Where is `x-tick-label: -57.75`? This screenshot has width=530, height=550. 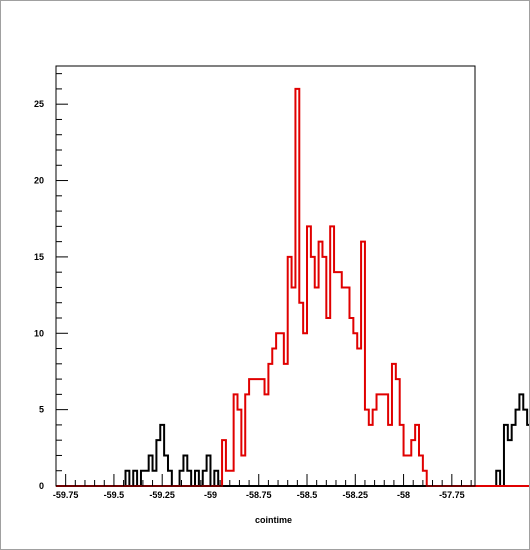
x-tick-label: -57.75 is located at coordinates (452, 495).